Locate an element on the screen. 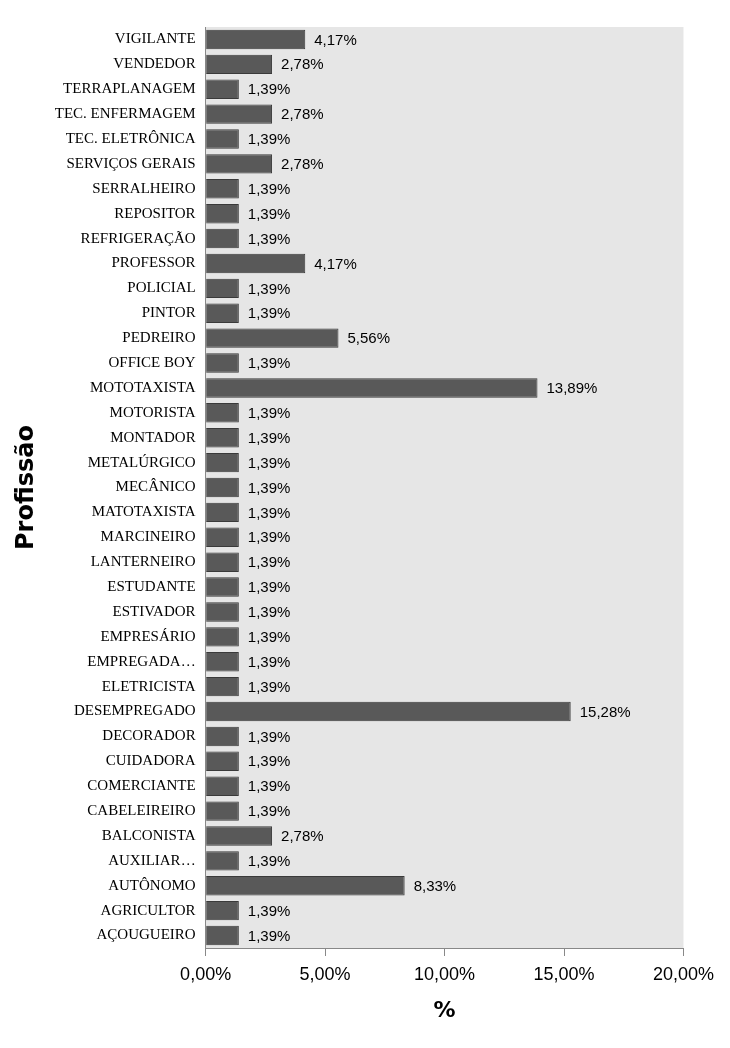 The height and width of the screenshot is (1048, 730). y-tick-label: PEDREIRO is located at coordinates (159, 337).